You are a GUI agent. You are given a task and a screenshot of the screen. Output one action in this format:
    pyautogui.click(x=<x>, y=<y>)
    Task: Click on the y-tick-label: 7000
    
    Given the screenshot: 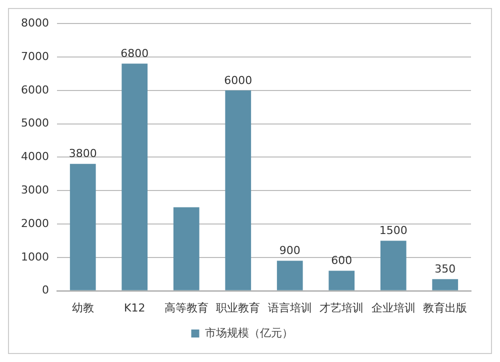 What is the action you would take?
    pyautogui.click(x=34, y=56)
    